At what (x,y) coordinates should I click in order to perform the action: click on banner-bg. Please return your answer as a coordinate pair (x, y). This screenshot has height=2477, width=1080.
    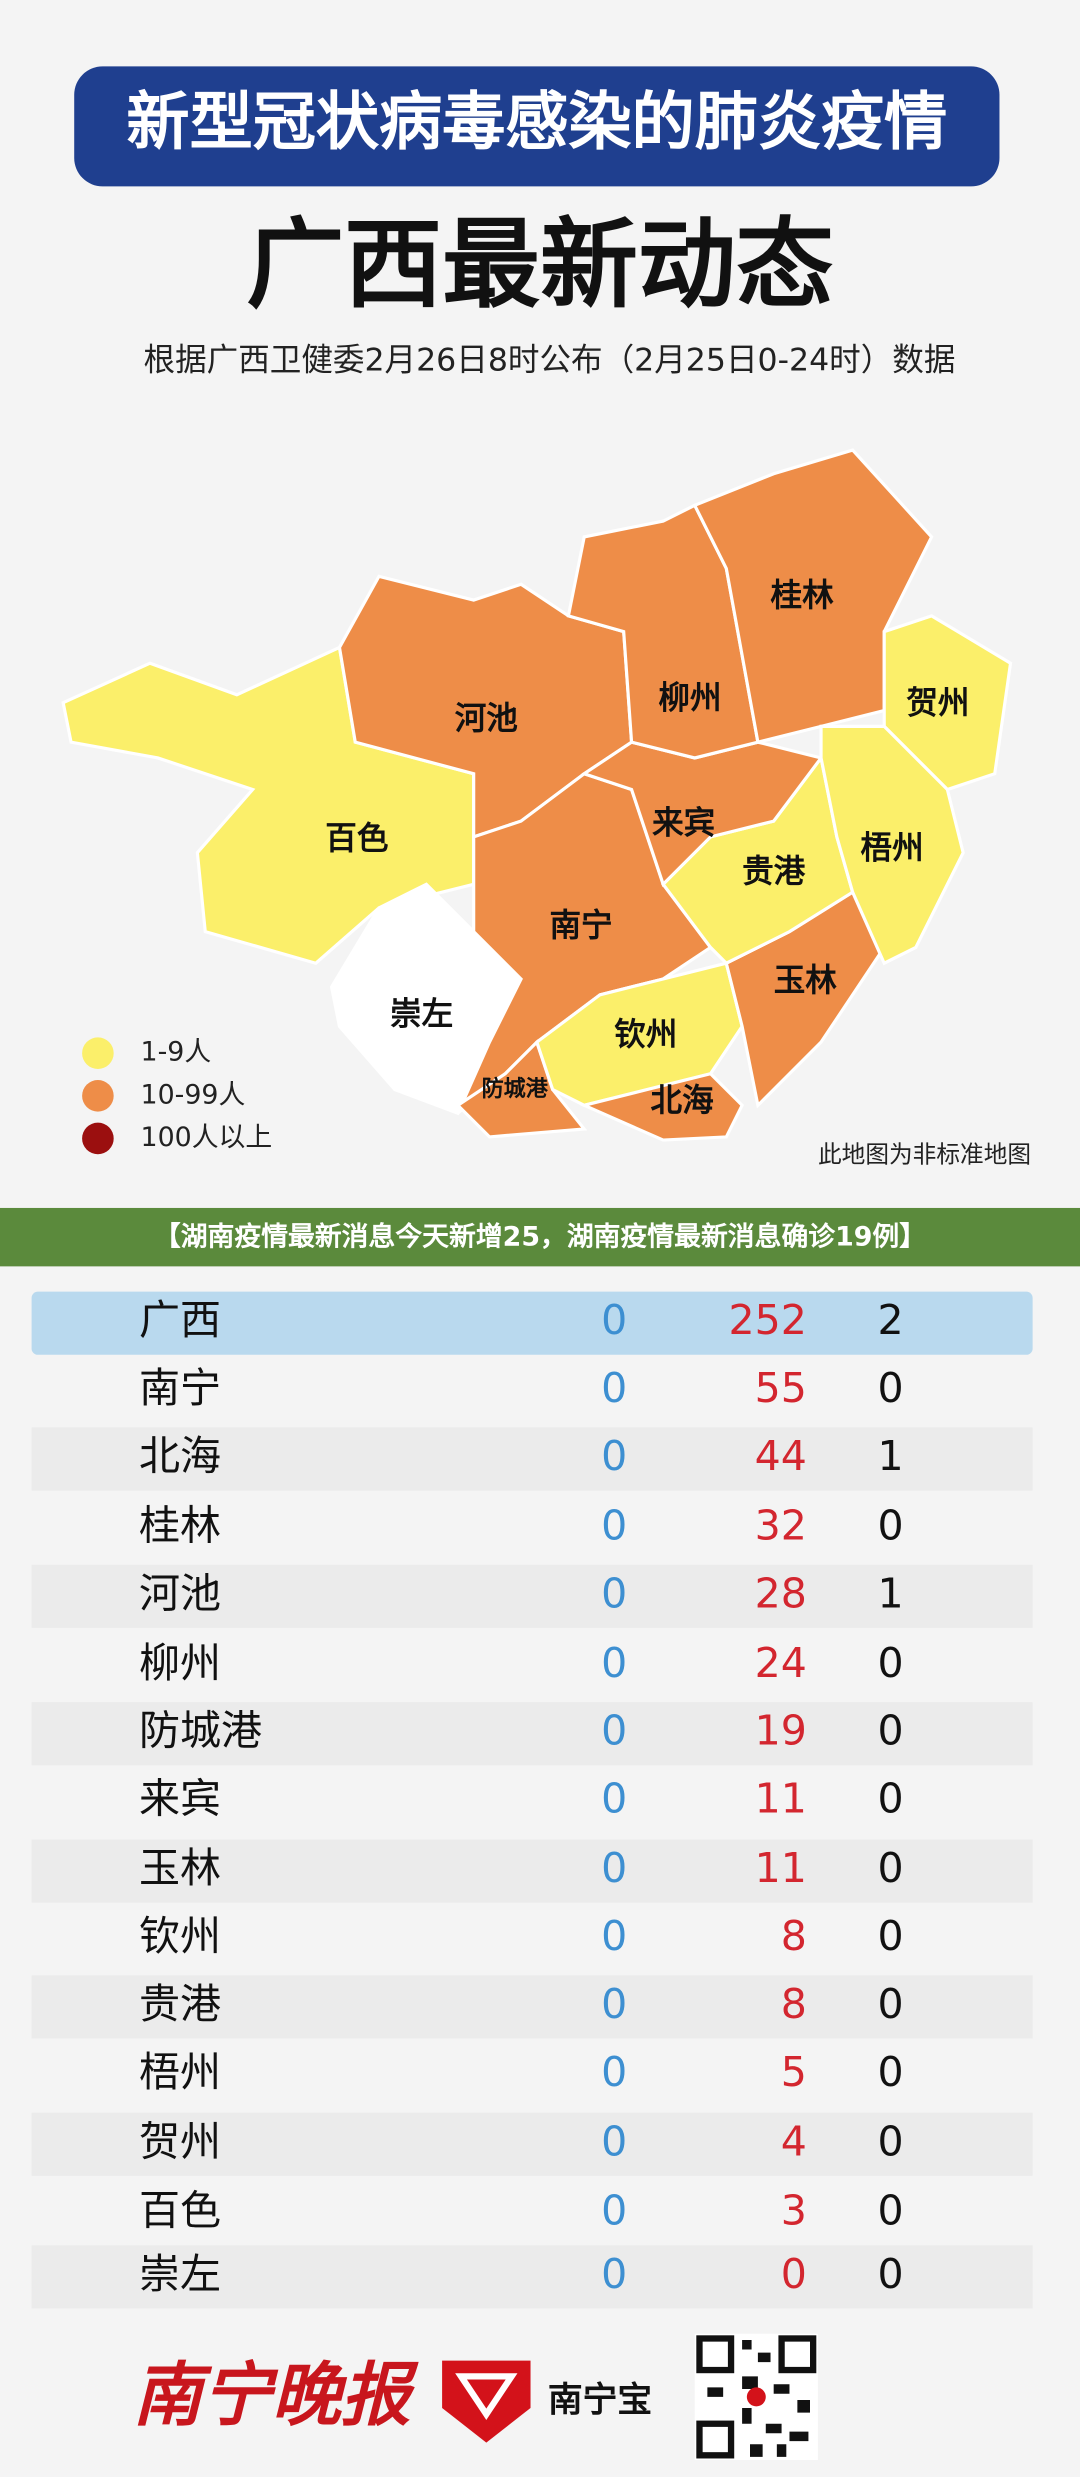
    Looking at the image, I should click on (540, 1237).